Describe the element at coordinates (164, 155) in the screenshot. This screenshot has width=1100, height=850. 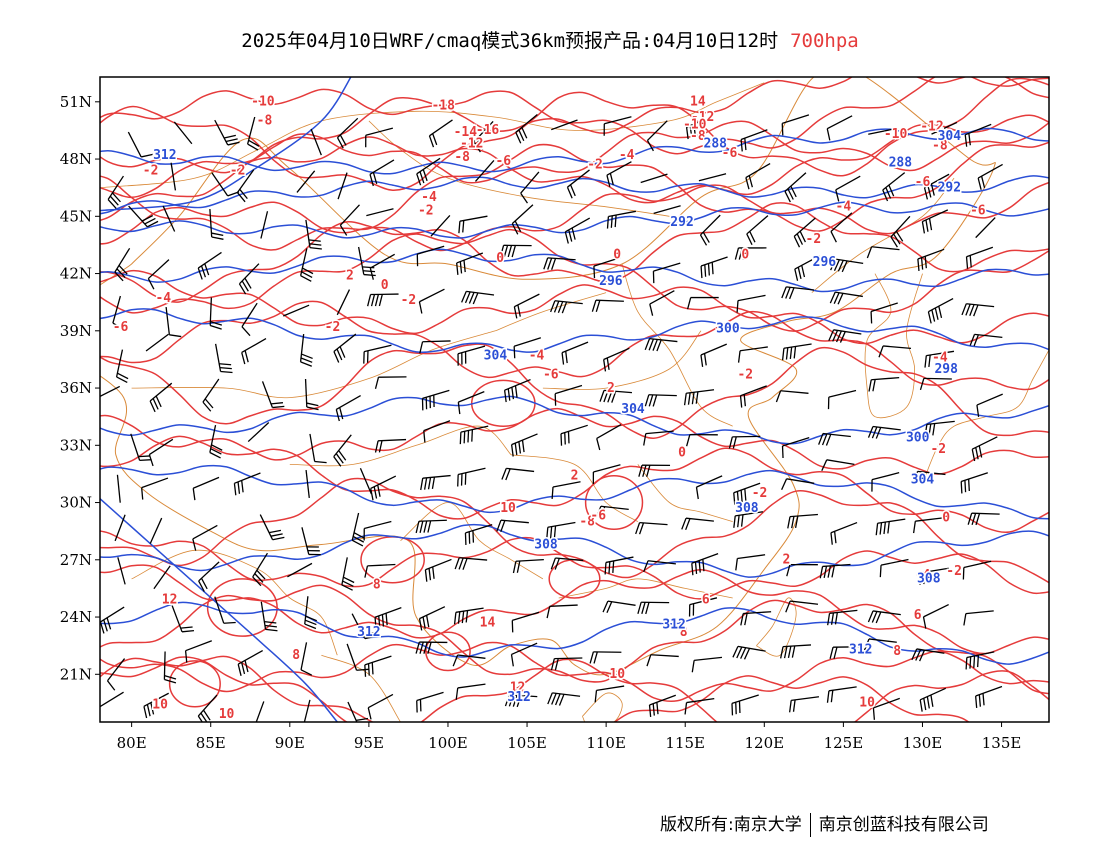
I see `height-label: 312` at that location.